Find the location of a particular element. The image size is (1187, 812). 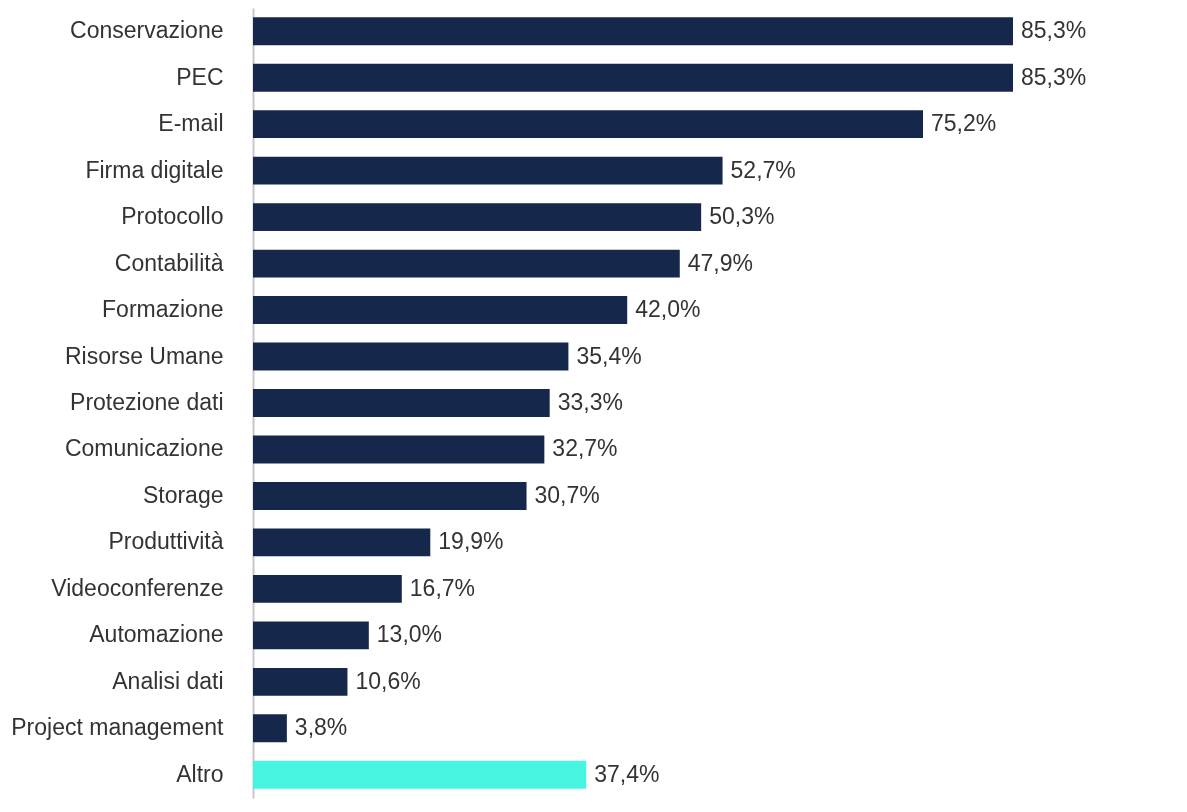

data-label: 16,7% is located at coordinates (442, 587).